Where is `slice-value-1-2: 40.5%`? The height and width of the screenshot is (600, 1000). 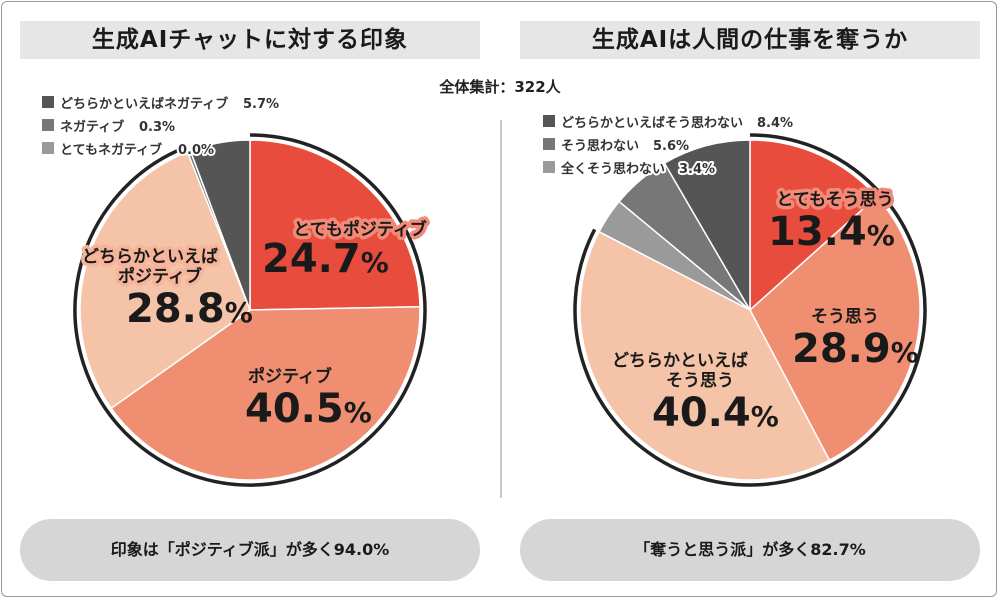 slice-value-1-2: 40.5% is located at coordinates (308, 409).